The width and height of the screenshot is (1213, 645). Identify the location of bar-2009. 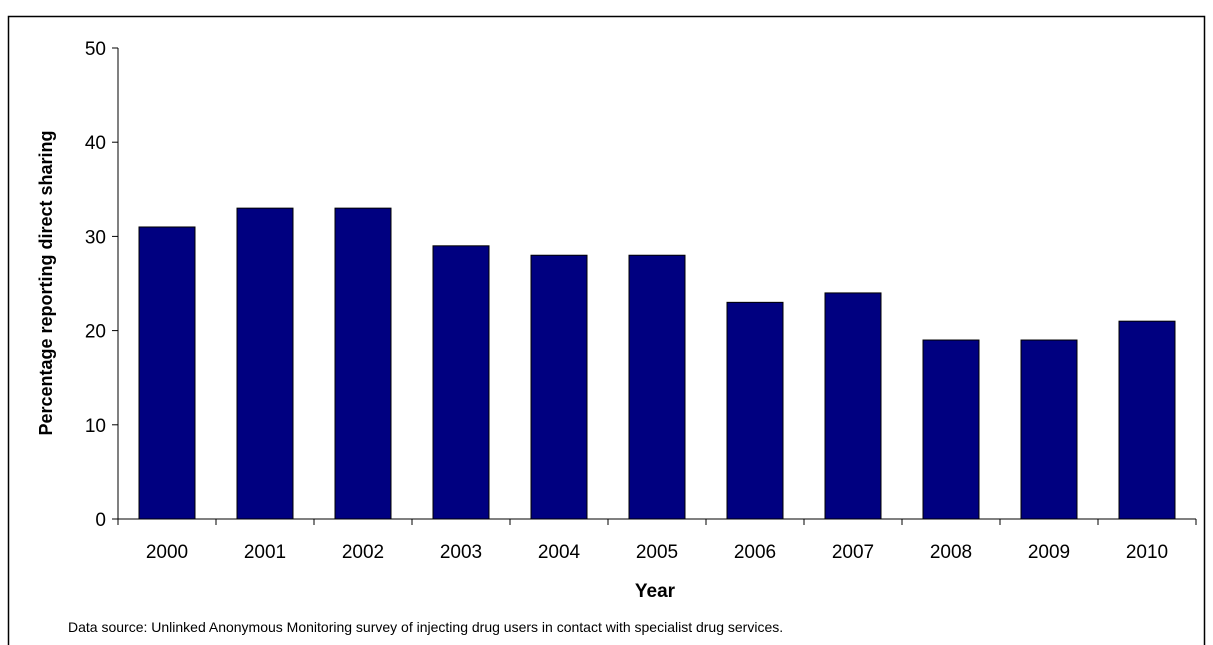
(1049, 429).